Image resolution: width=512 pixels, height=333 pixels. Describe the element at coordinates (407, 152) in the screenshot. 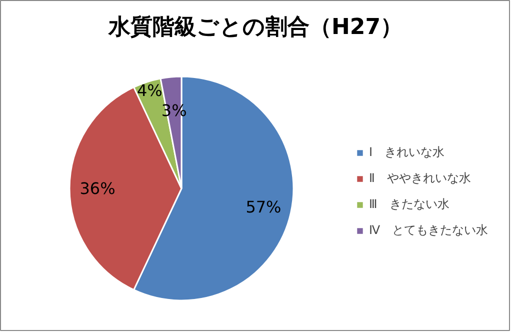

I see `legend-label: Ⅰ きれいな水` at that location.